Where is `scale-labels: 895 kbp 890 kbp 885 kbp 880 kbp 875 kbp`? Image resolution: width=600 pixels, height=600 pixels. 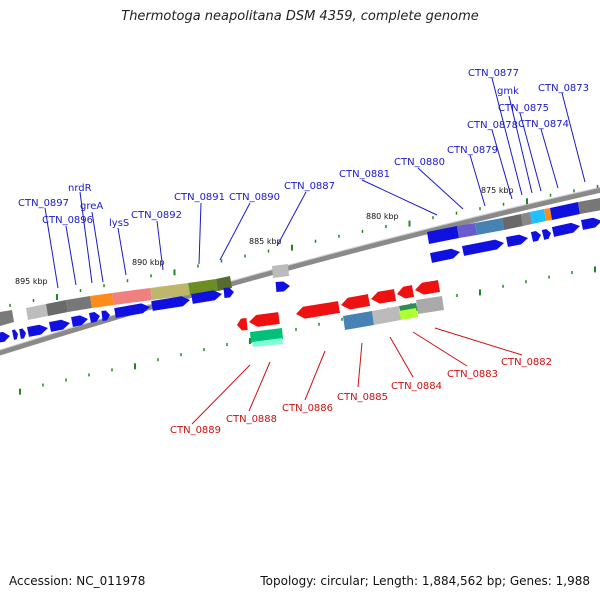
scale-labels: 895 kbp 890 kbp 885 kbp 880 kbp 875 kbp is located at coordinates (264, 236).